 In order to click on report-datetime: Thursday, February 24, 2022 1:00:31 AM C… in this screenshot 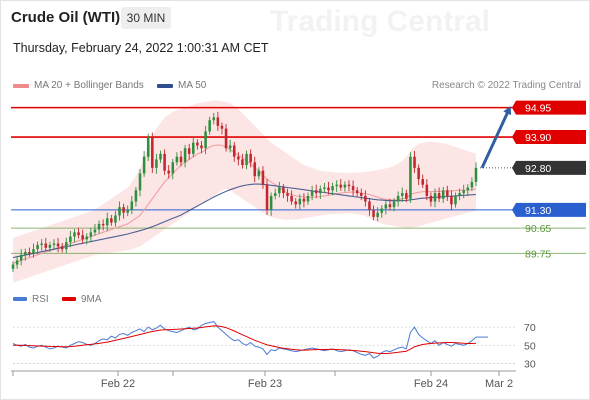, I will do `click(141, 48)`.